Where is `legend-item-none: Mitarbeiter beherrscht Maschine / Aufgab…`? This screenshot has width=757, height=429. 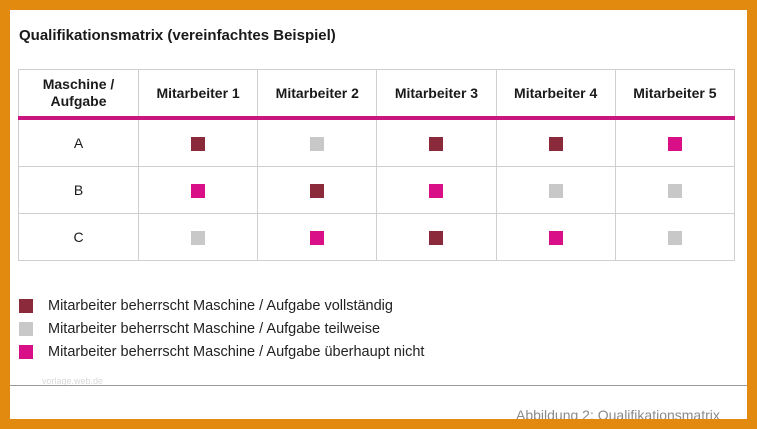
legend-item-none: Mitarbeiter beherrscht Maschine / Aufgab… is located at coordinates (221, 351).